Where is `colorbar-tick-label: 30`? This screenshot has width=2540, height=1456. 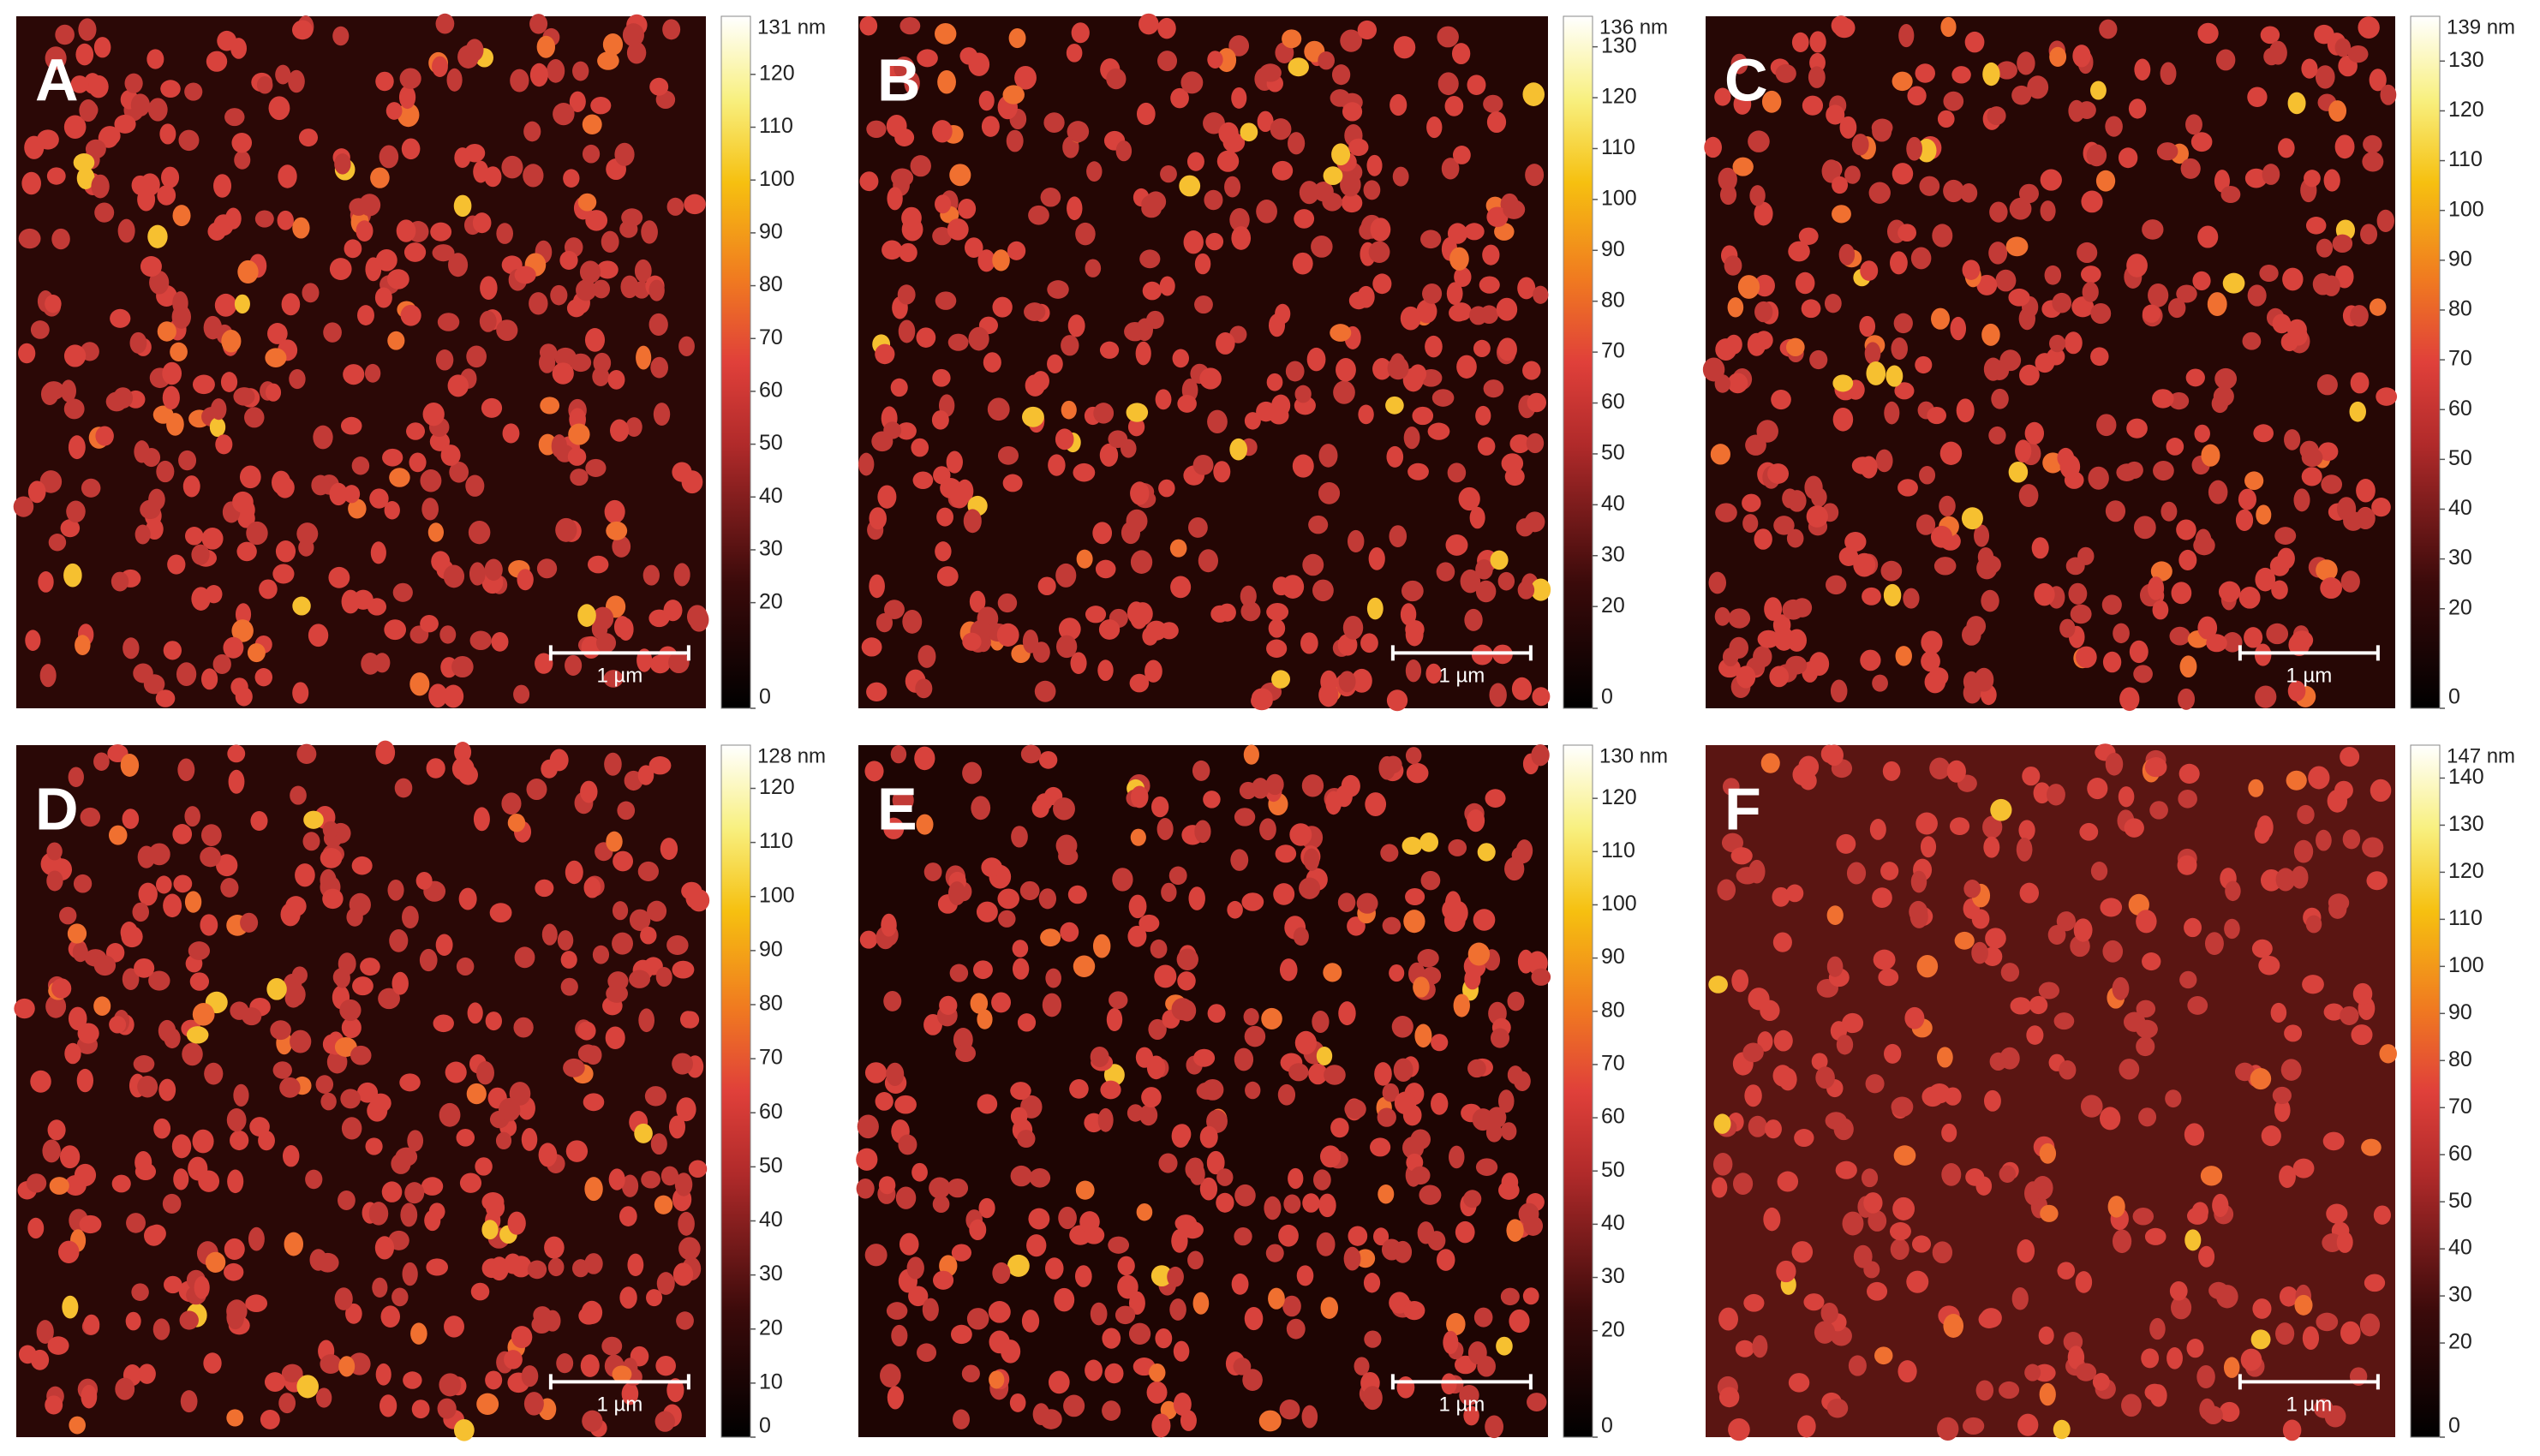 colorbar-tick-label: 30 is located at coordinates (2460, 1295).